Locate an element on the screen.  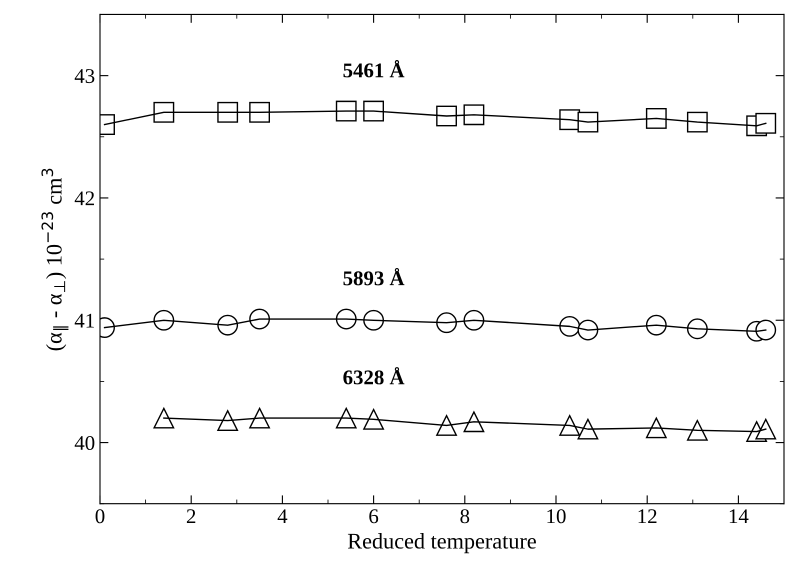
y-tick-label: 43 is located at coordinates (84, 76).